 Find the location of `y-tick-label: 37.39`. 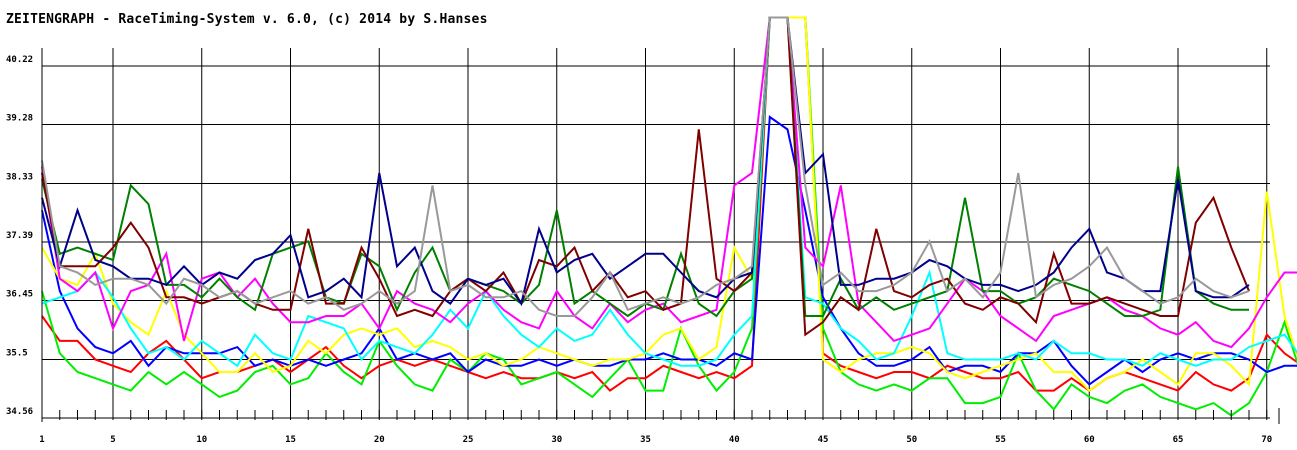

y-tick-label: 37.39 is located at coordinates (19, 236).